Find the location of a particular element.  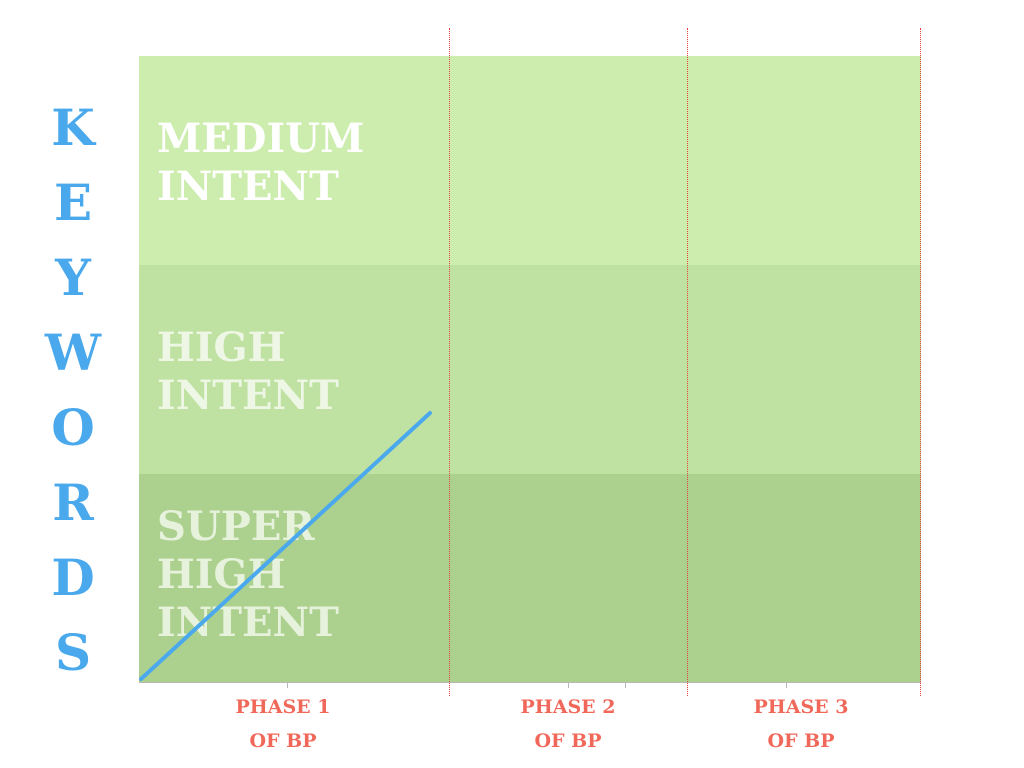

band-label-medium-intent: MEDIUM INTENT is located at coordinates (261, 162).